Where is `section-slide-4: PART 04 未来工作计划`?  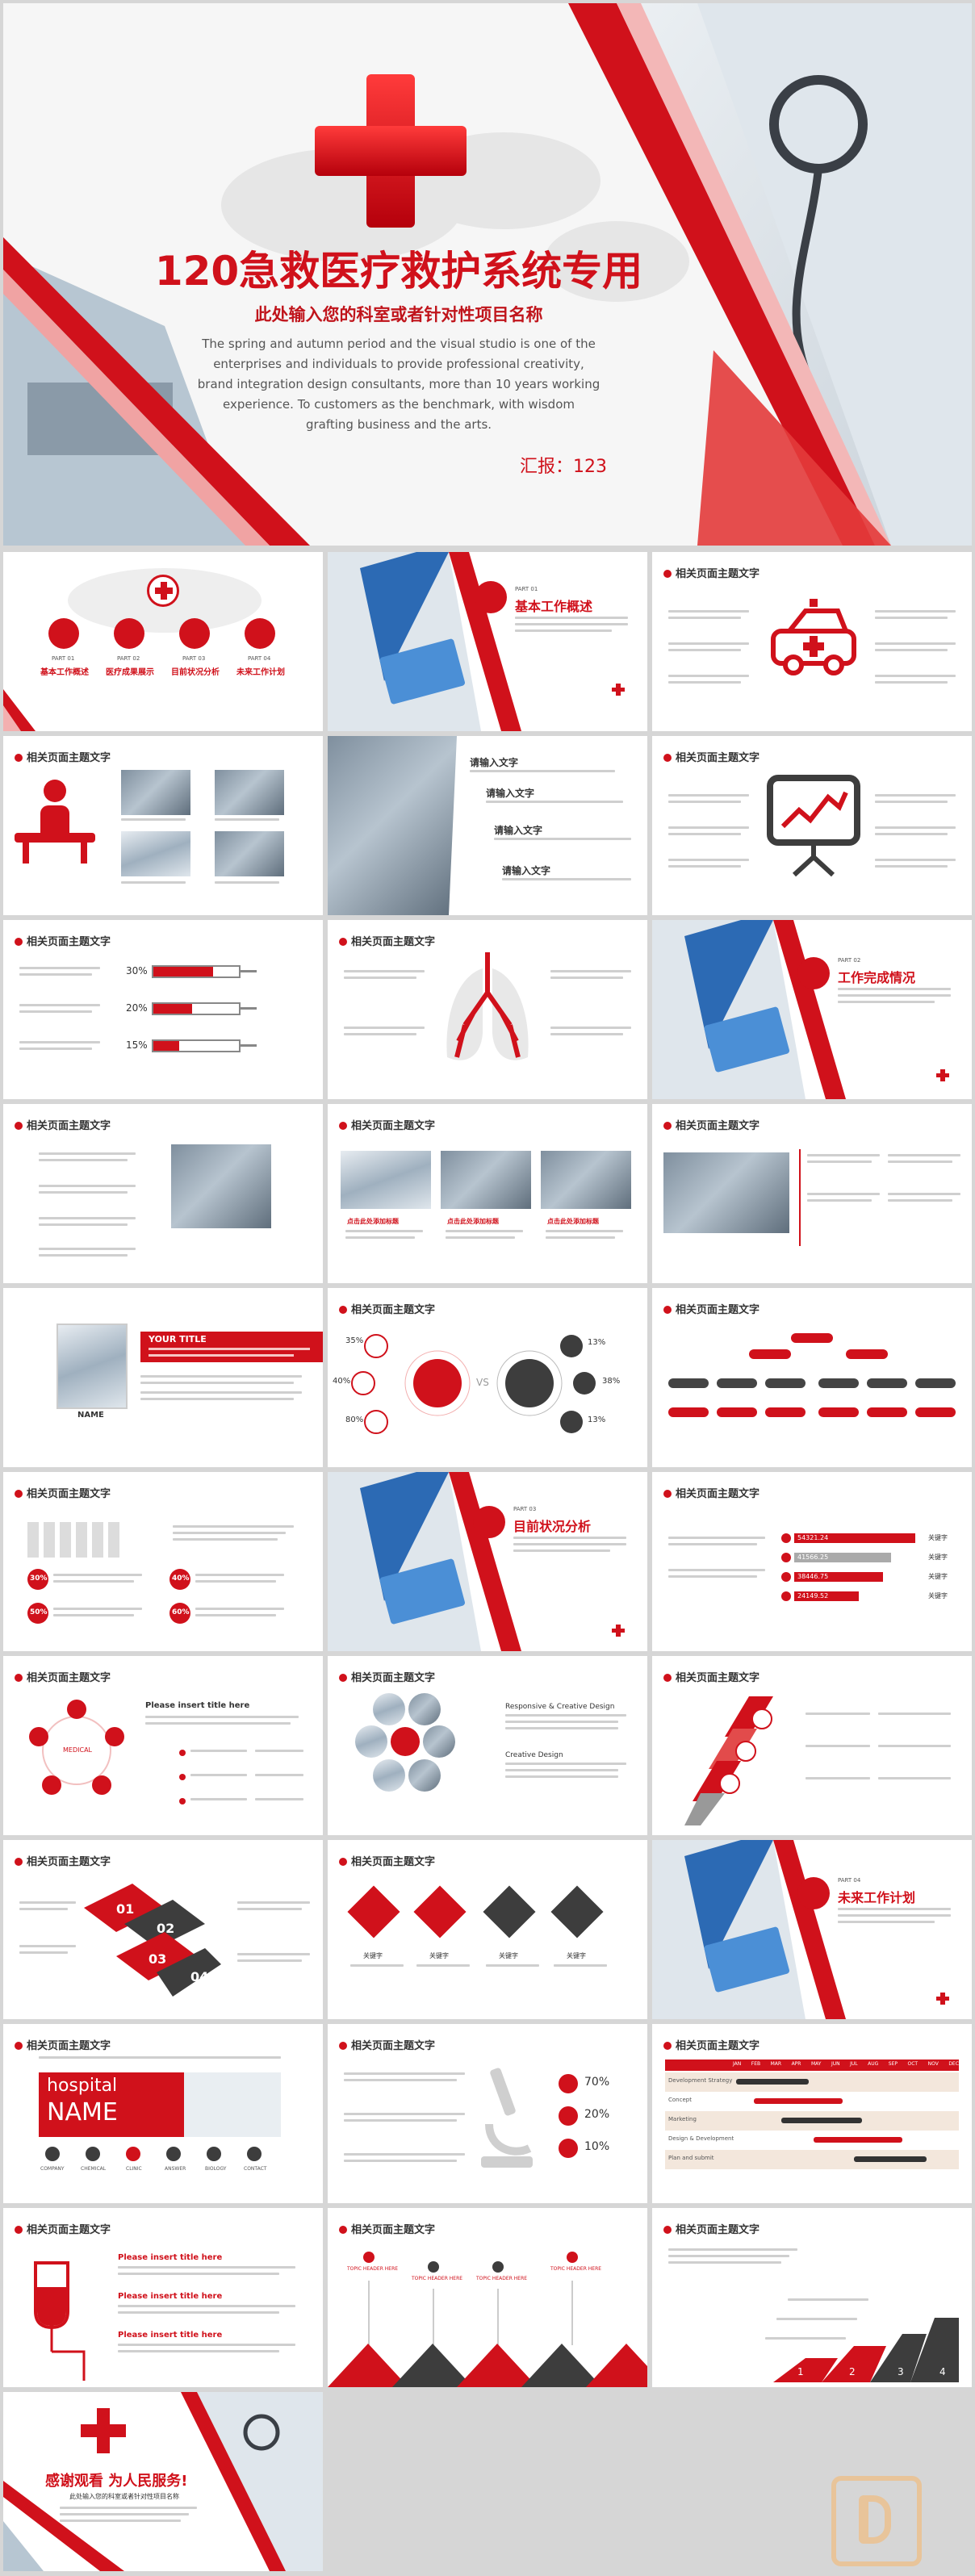 section-slide-4: PART 04 未来工作计划 is located at coordinates (812, 1929).